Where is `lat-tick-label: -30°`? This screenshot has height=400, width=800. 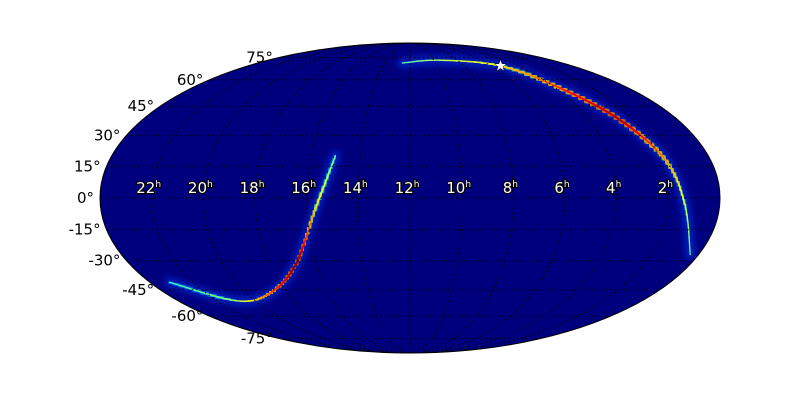
lat-tick-label: -30° is located at coordinates (104, 261).